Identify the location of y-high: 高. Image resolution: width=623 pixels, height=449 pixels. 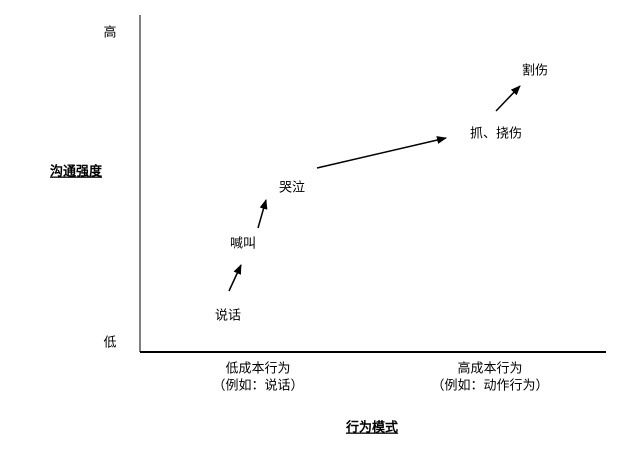
(109, 33).